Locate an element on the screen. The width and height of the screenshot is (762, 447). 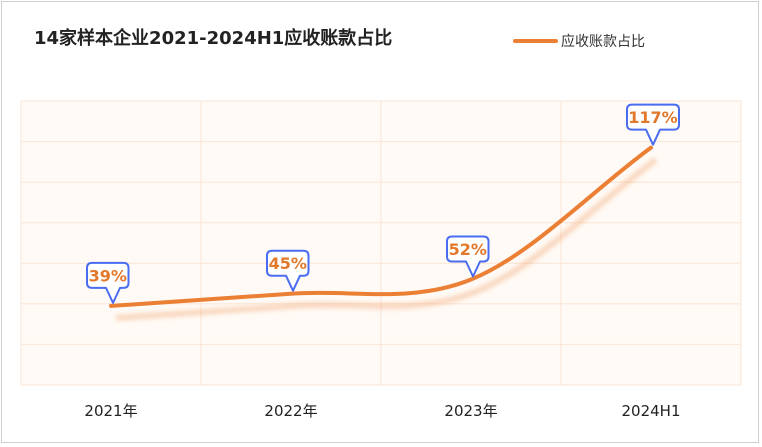
x-tick-label: 2022年 is located at coordinates (290, 411).